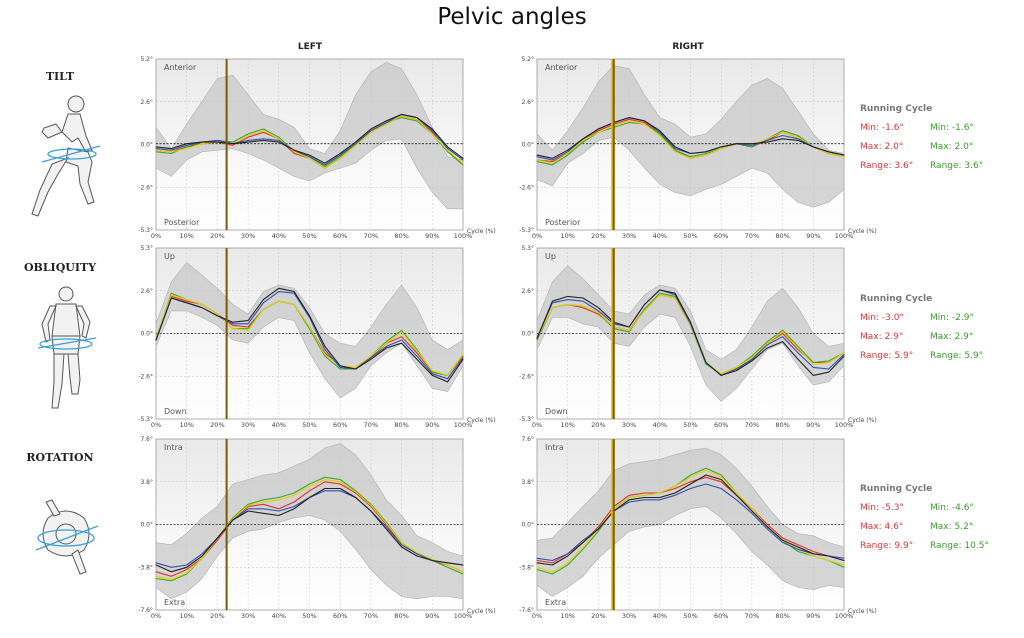 The width and height of the screenshot is (1024, 638). I want to click on normative-band-tilt-left, so click(309, 135).